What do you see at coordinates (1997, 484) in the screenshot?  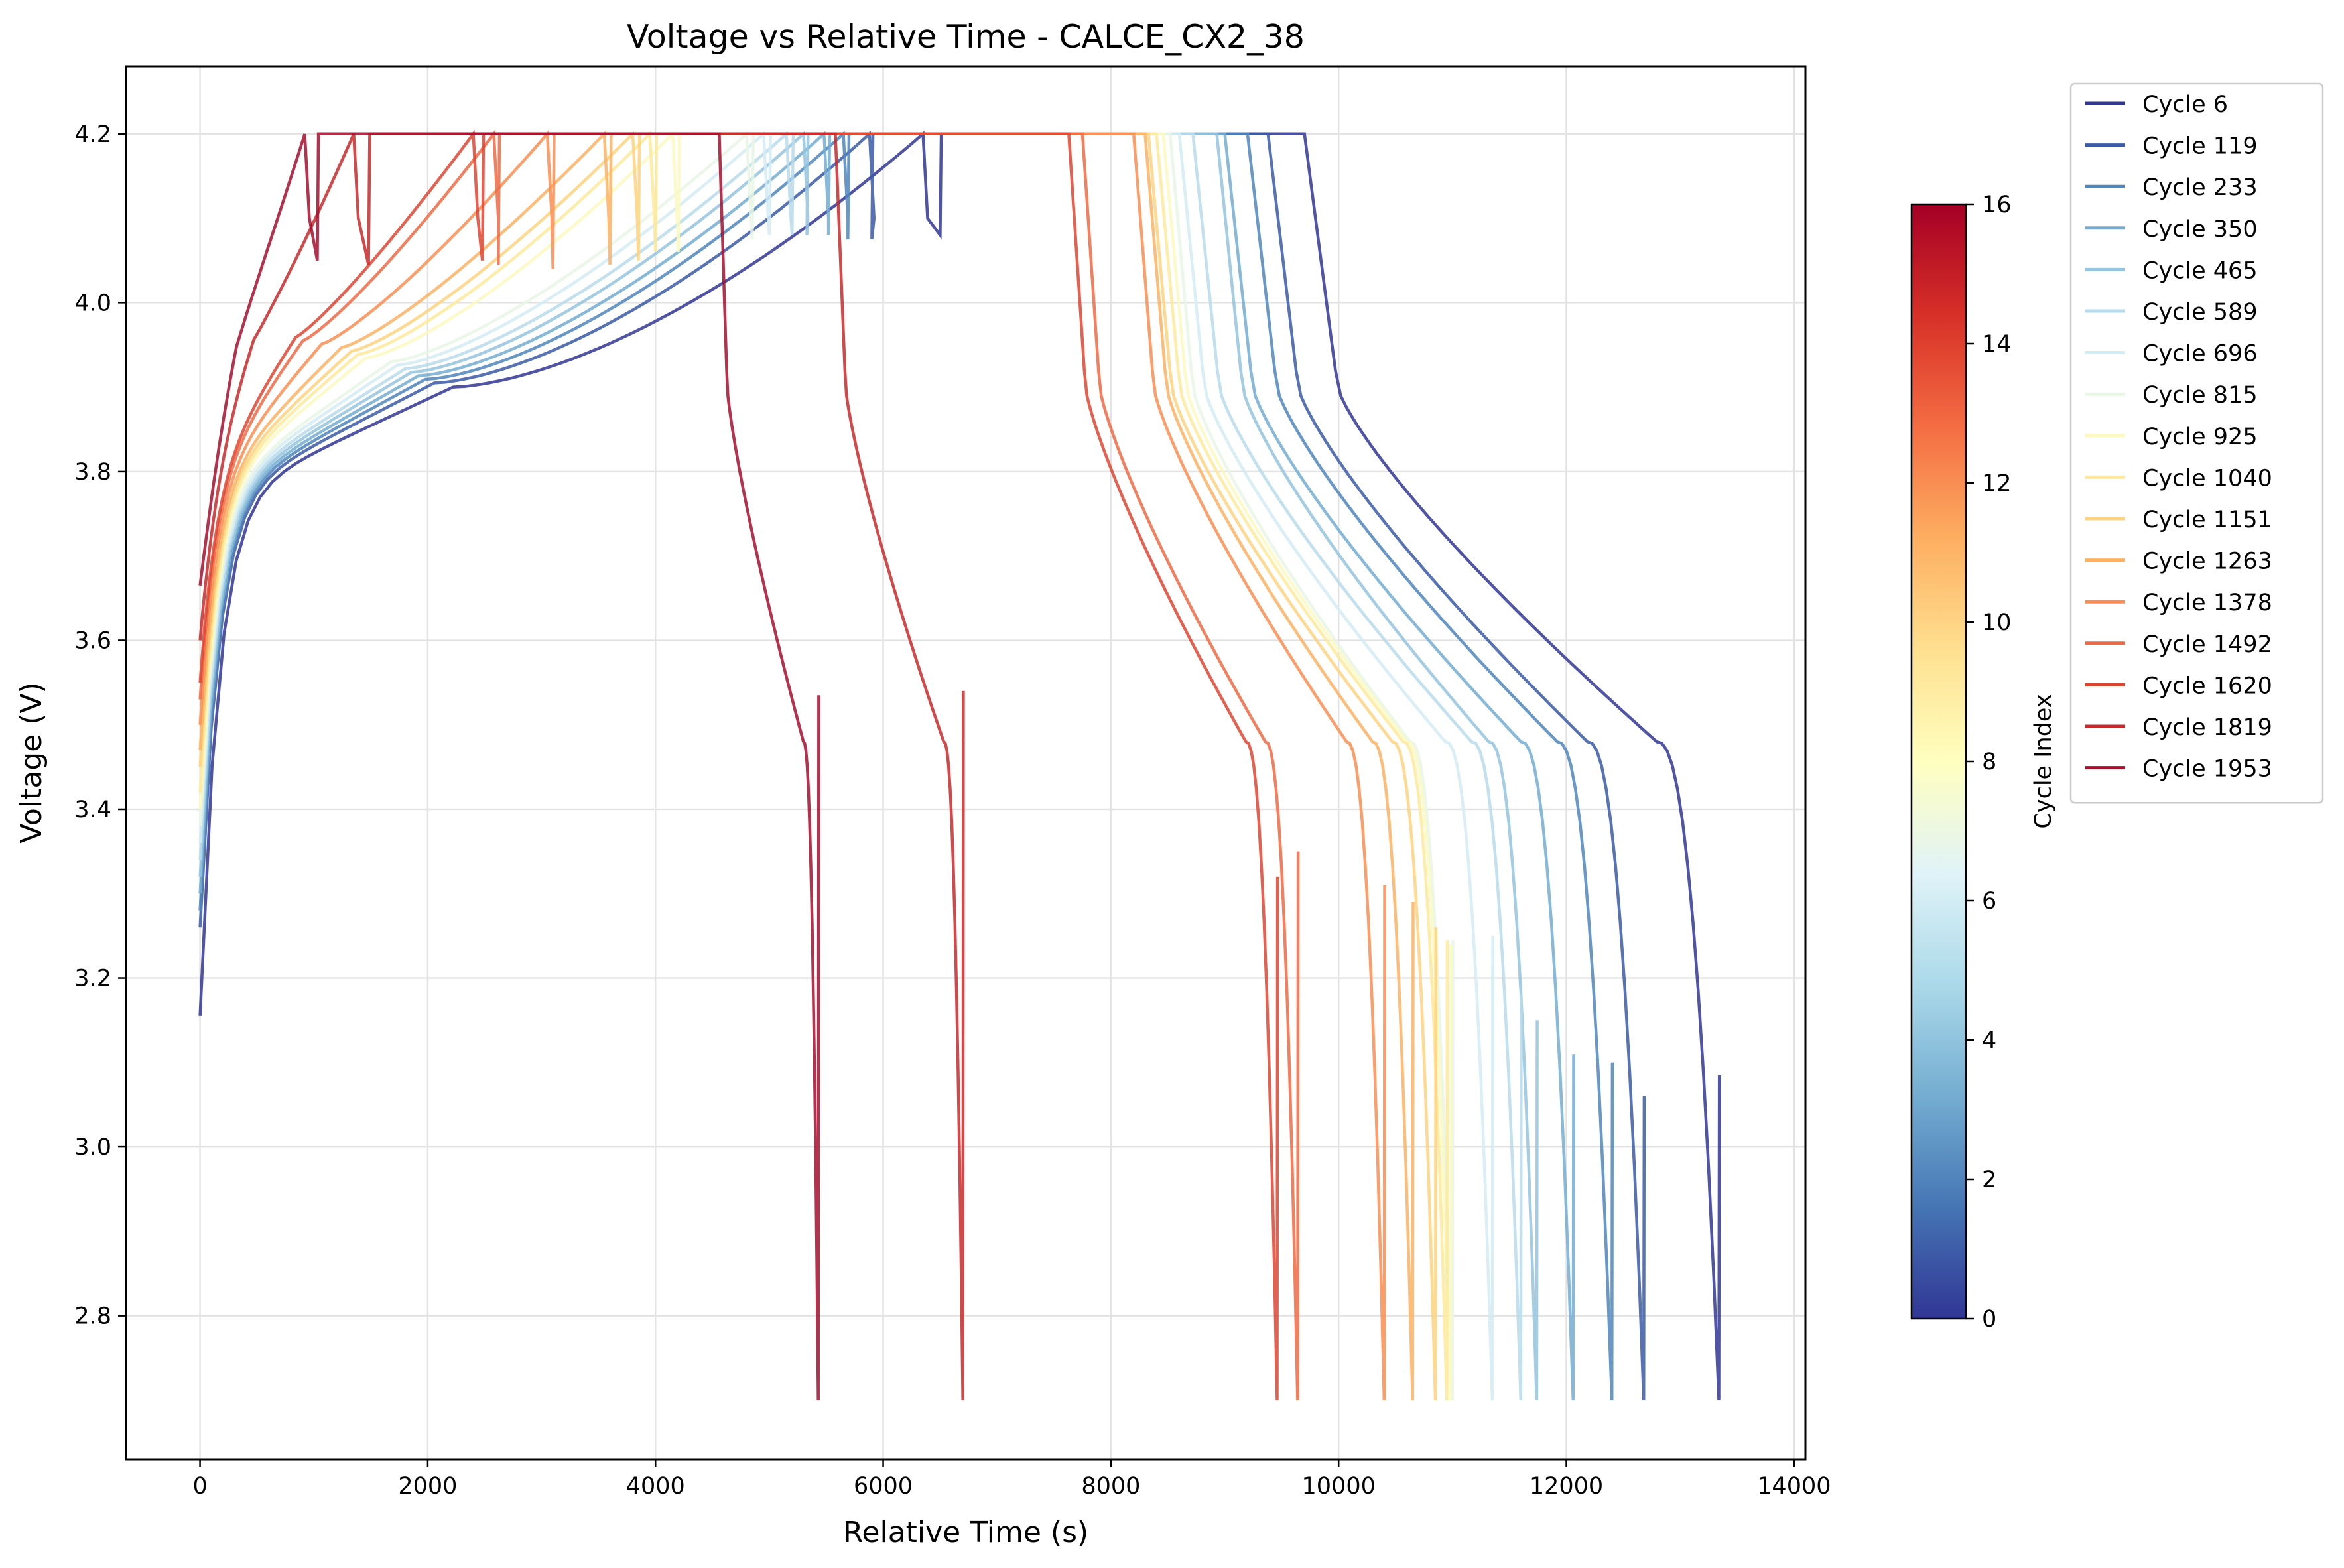 I see `colorbar-tick-label: 12` at bounding box center [1997, 484].